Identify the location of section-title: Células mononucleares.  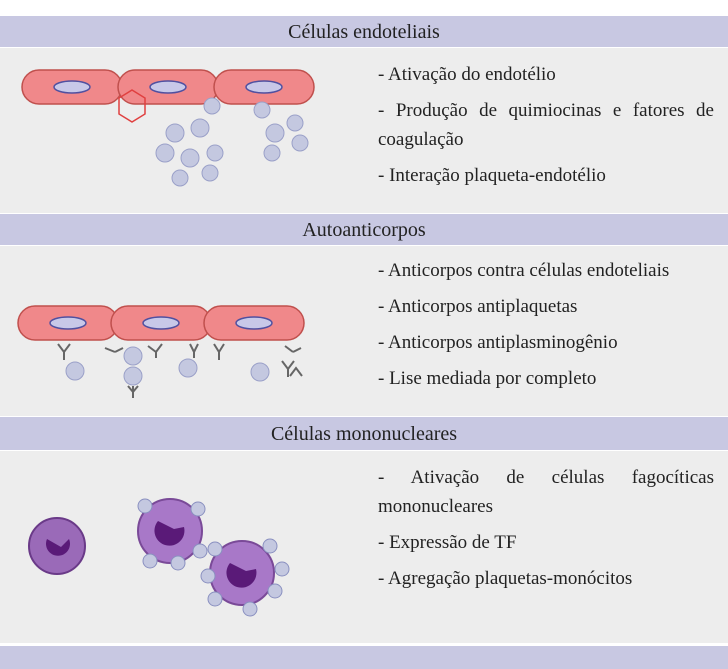
(364, 433).